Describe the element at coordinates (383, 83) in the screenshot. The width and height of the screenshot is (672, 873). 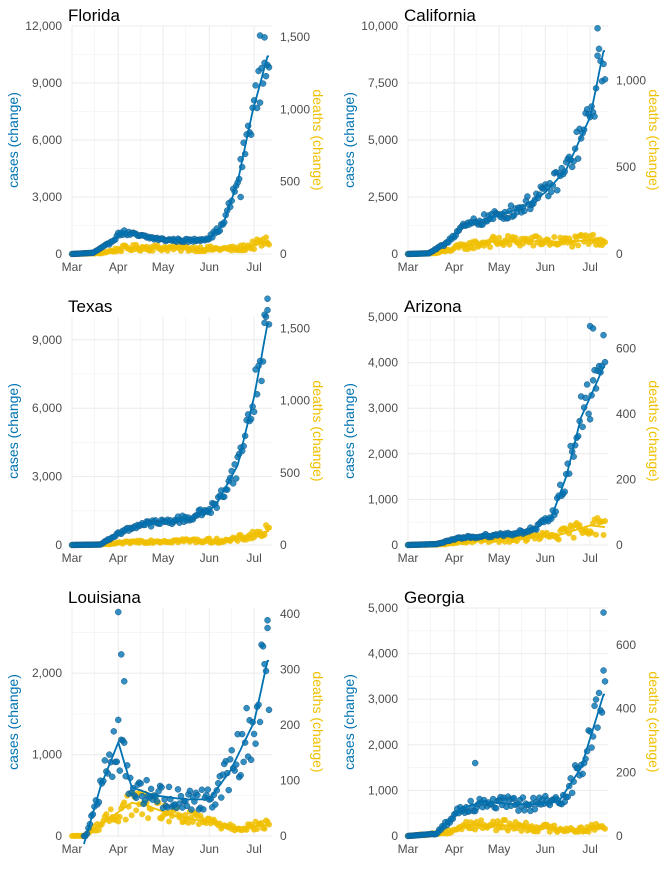
I see `y-tick-label: 7,500` at that location.